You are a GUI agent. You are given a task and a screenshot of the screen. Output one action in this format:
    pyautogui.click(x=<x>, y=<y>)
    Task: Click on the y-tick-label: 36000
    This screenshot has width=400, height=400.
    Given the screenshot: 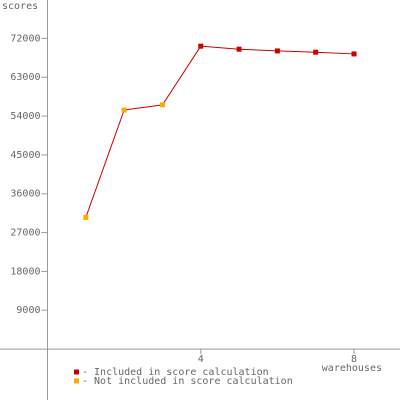 What is the action you would take?
    pyautogui.click(x=25, y=194)
    